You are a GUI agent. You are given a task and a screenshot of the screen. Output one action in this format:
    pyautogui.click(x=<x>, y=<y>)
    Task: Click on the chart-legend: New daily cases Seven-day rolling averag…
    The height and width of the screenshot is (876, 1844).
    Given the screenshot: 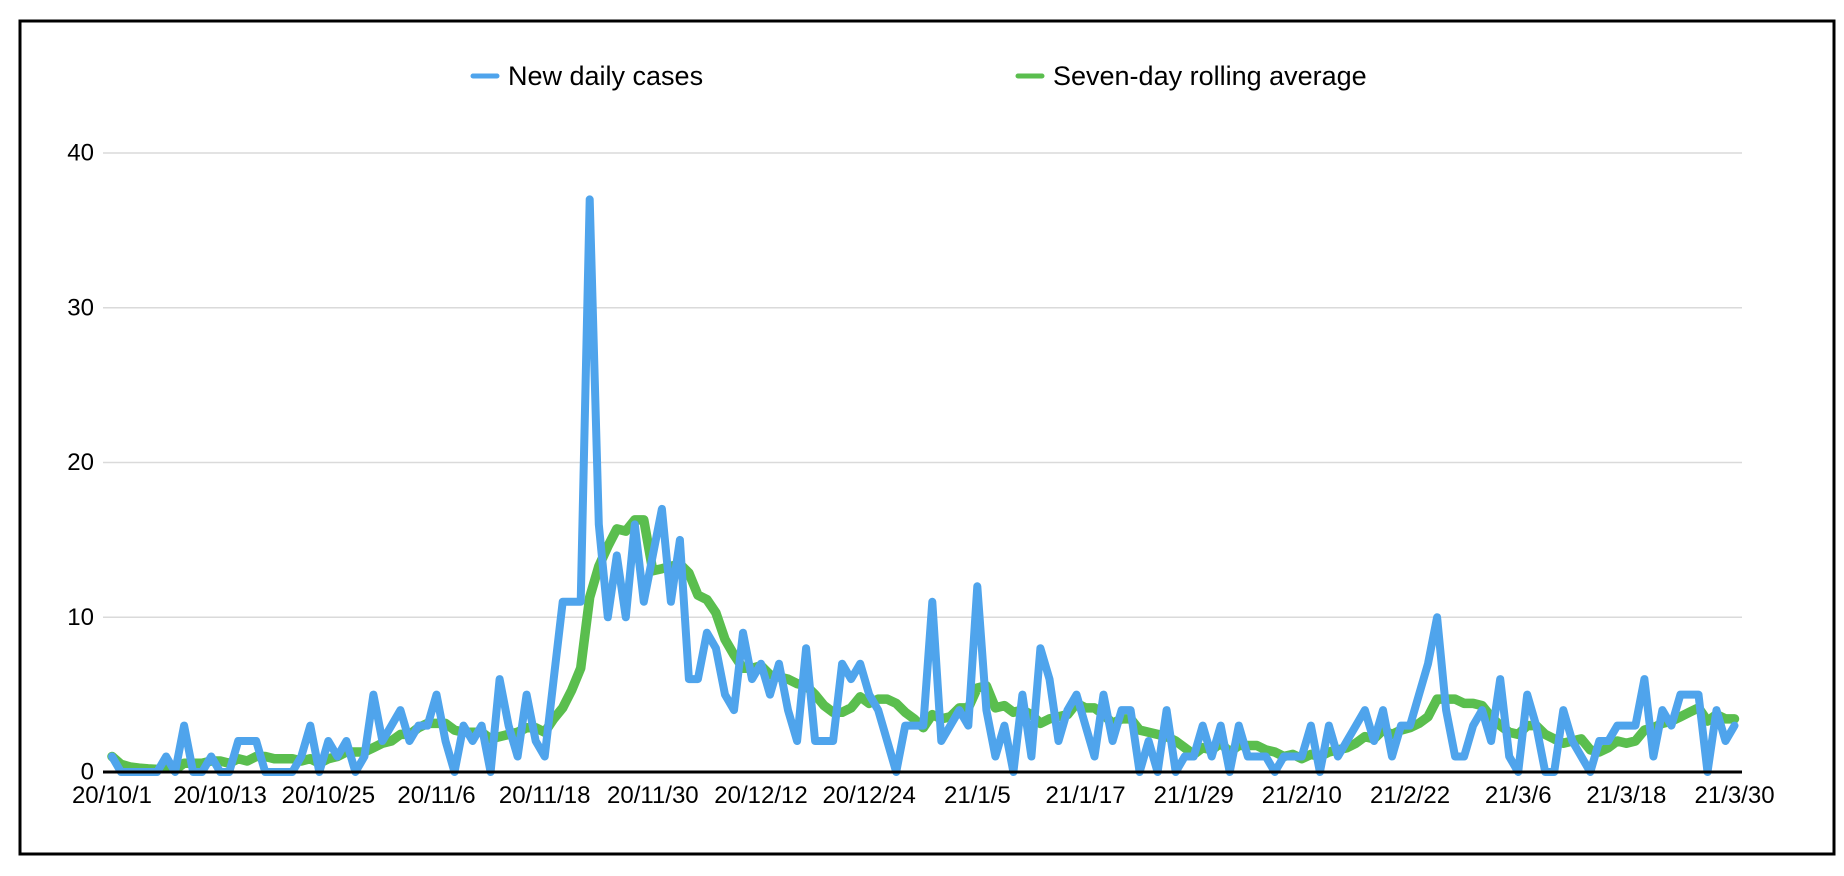 What is the action you would take?
    pyautogui.click(x=918, y=76)
    